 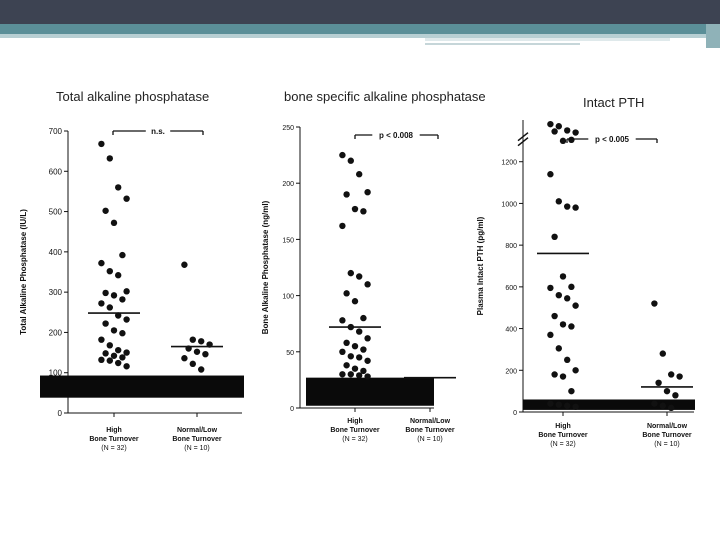 What do you see at coordinates (563, 435) in the screenshot?
I see `category-label-2-0-1: Bone Turnover` at bounding box center [563, 435].